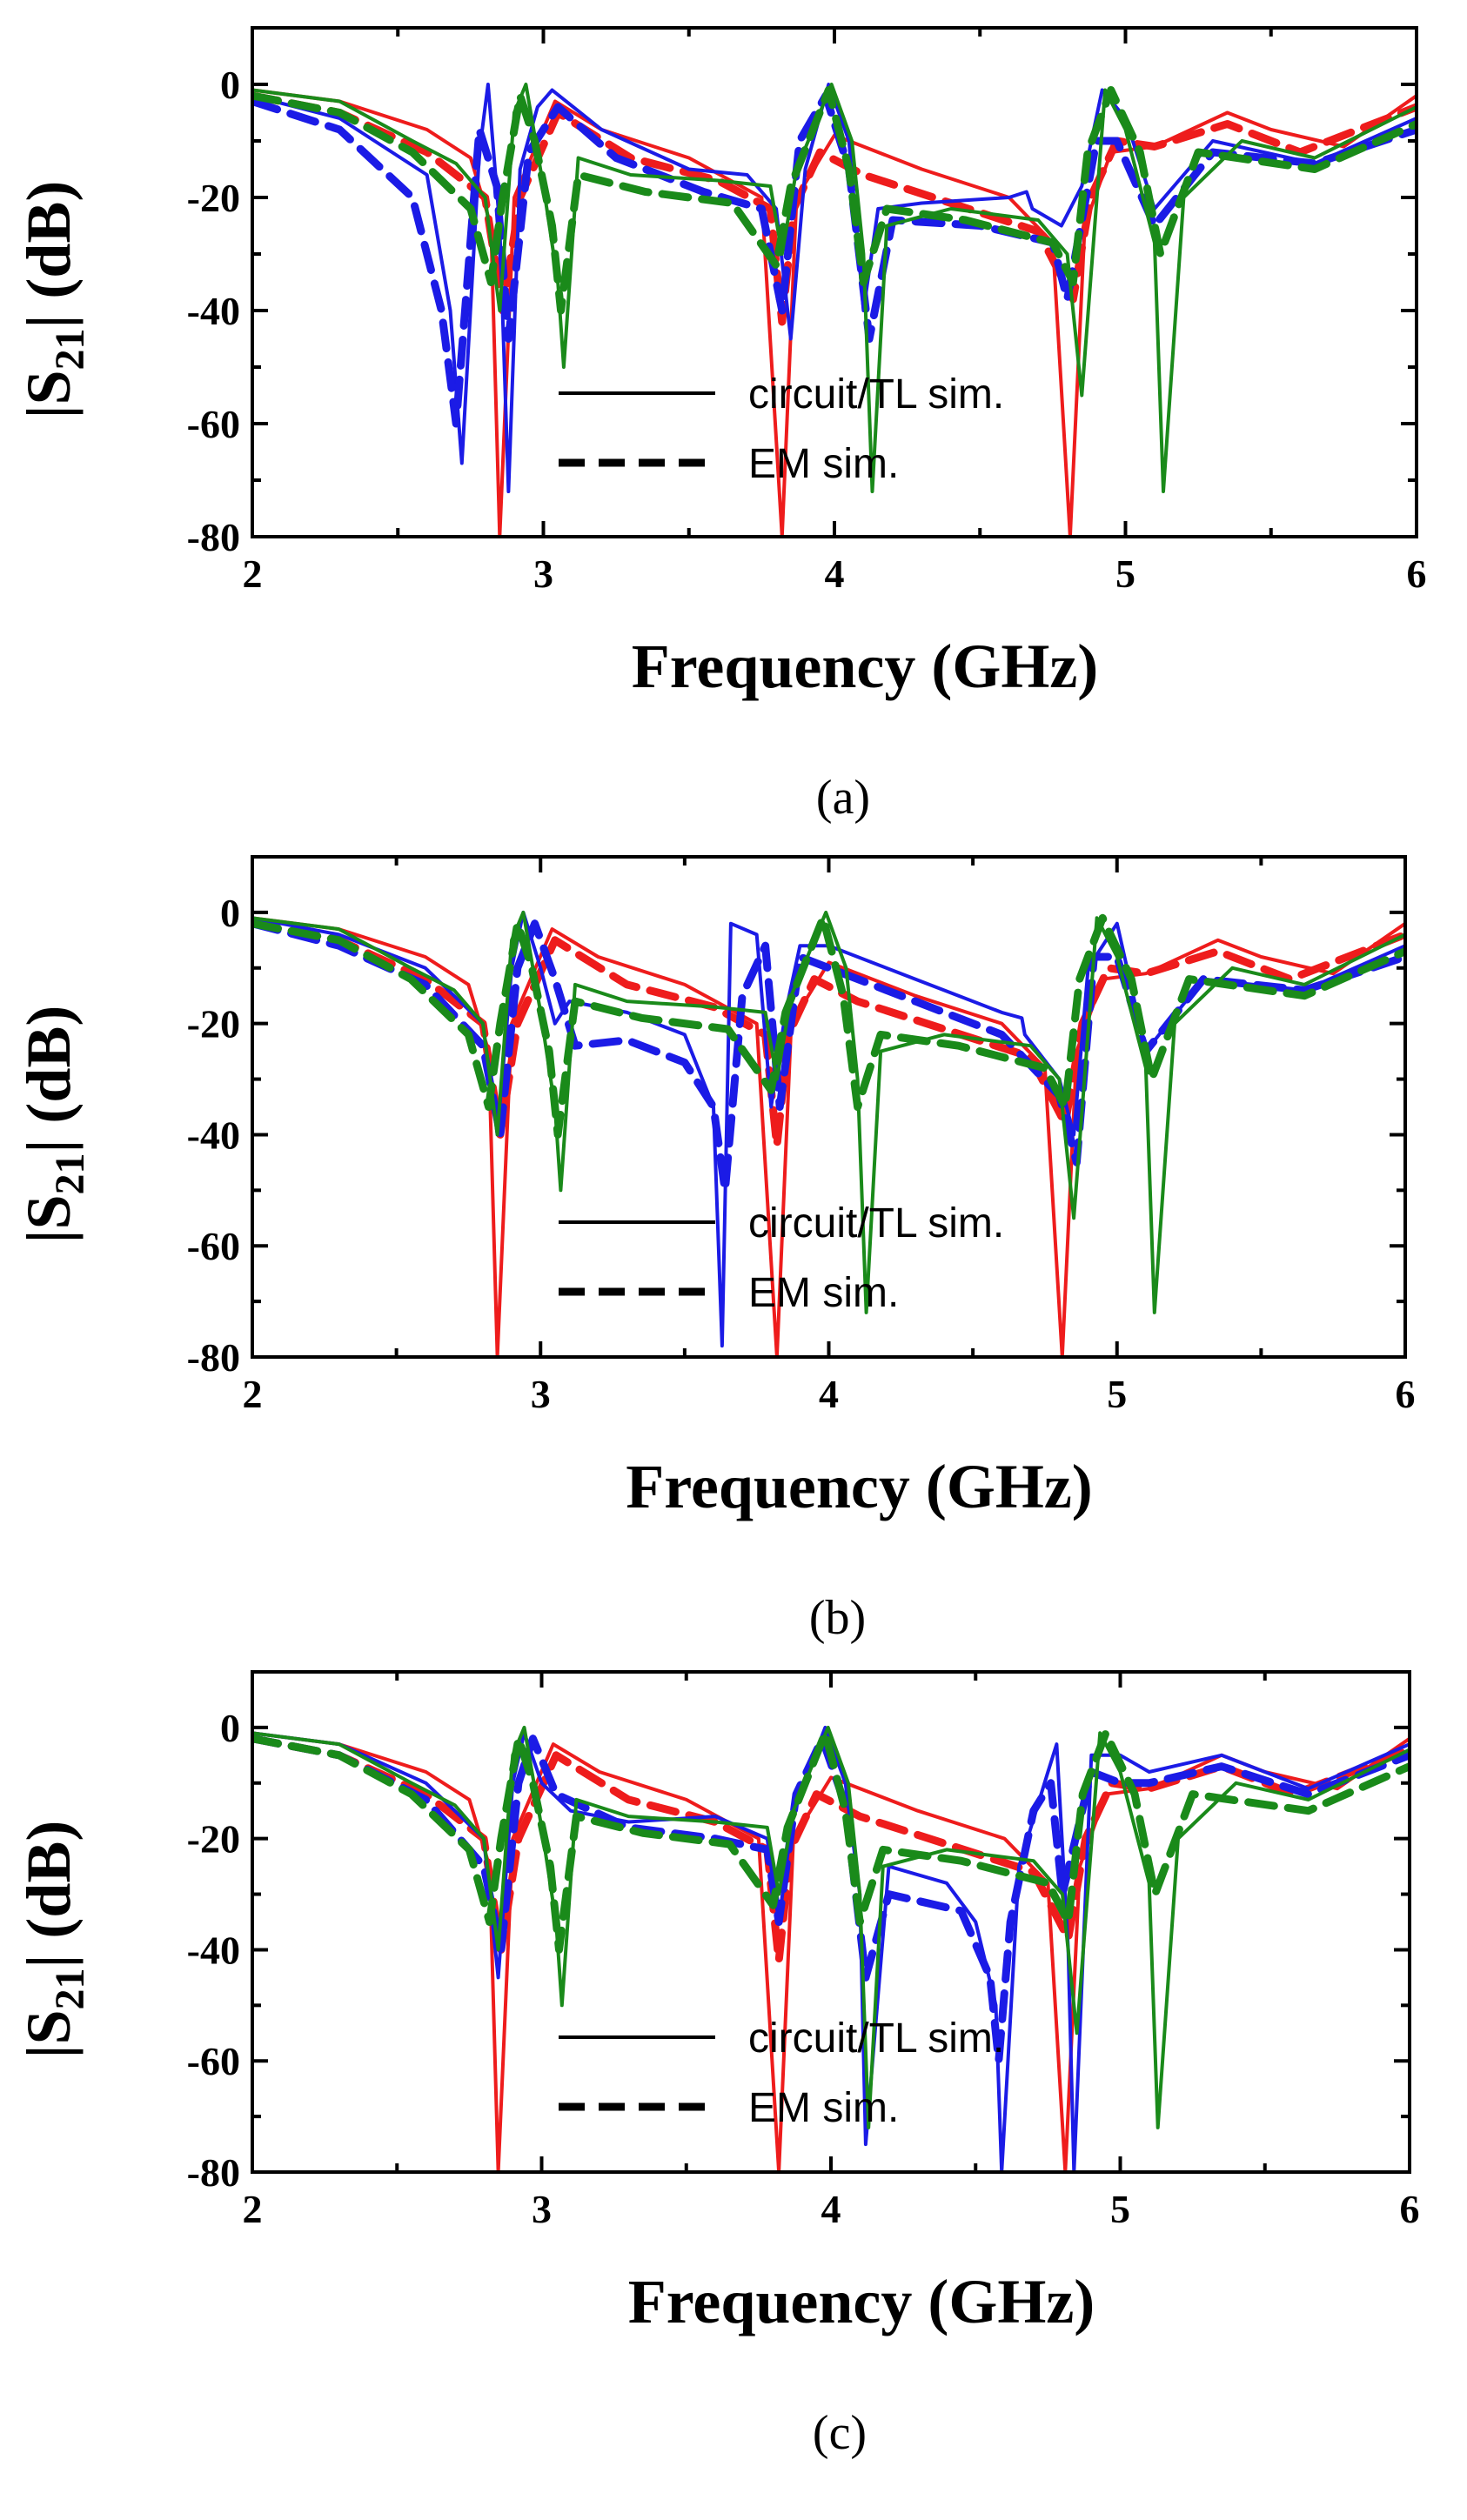  I want to click on panel-label: (b), so click(838, 1618).